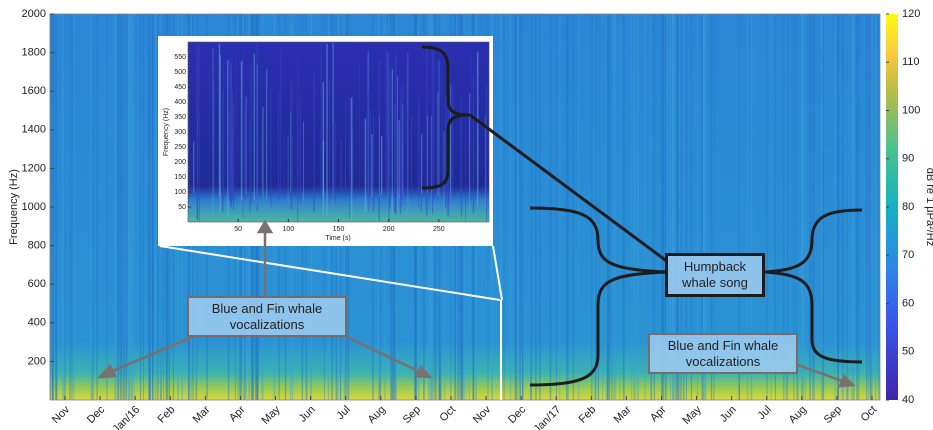 This screenshot has width=933, height=430. Describe the element at coordinates (908, 352) in the screenshot. I see `colorbar-tick-label: 50` at that location.